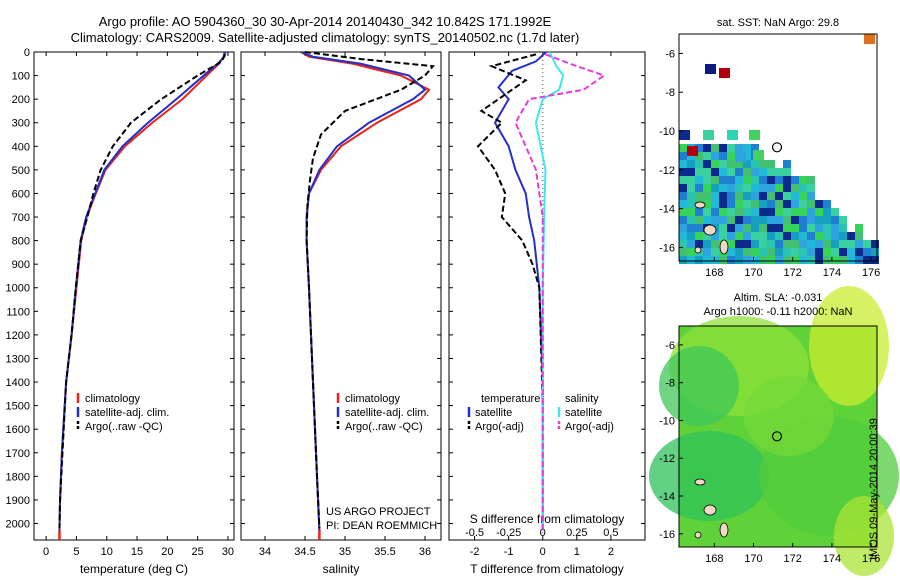  I want to click on map-y-tick-label: -16, so click(667, 248).